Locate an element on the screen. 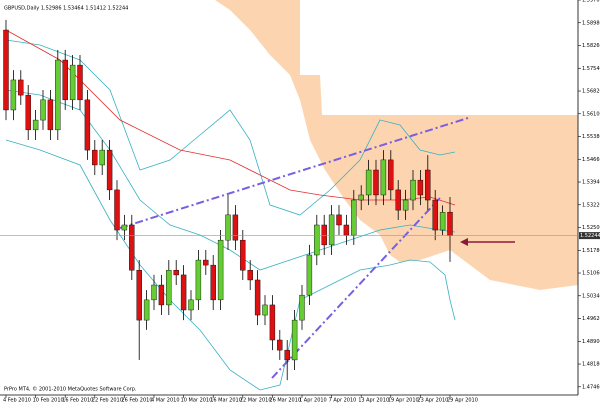 The image size is (600, 404). y-tick-label: 1.49620 is located at coordinates (591, 319).